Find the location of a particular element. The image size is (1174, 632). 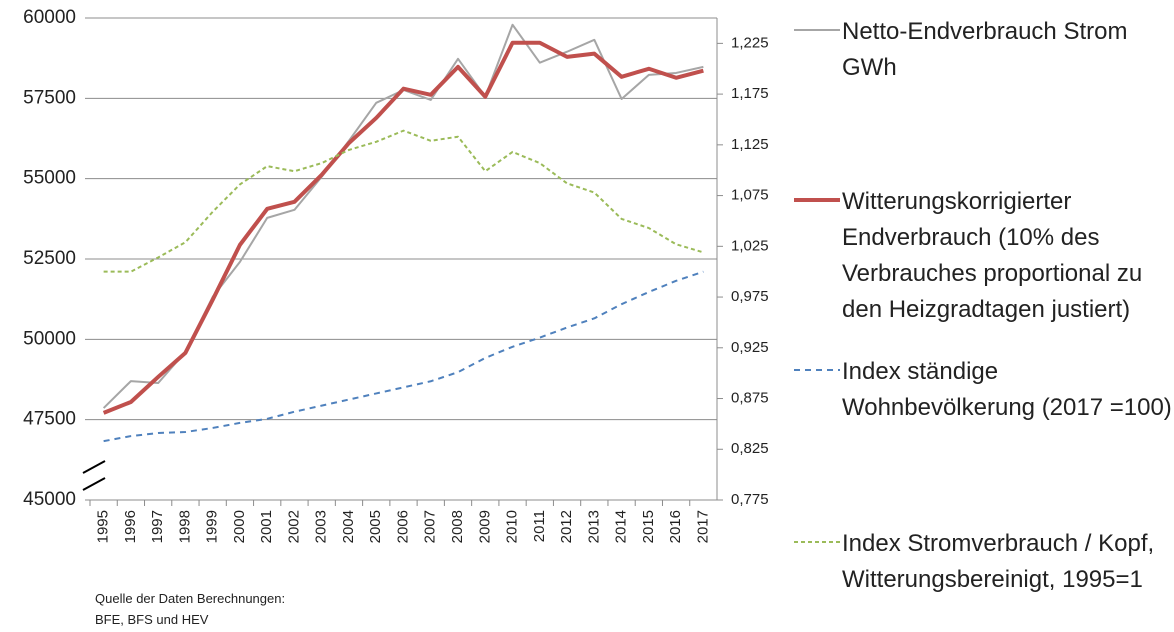

y2-tick-label: 0,775 is located at coordinates (750, 499).